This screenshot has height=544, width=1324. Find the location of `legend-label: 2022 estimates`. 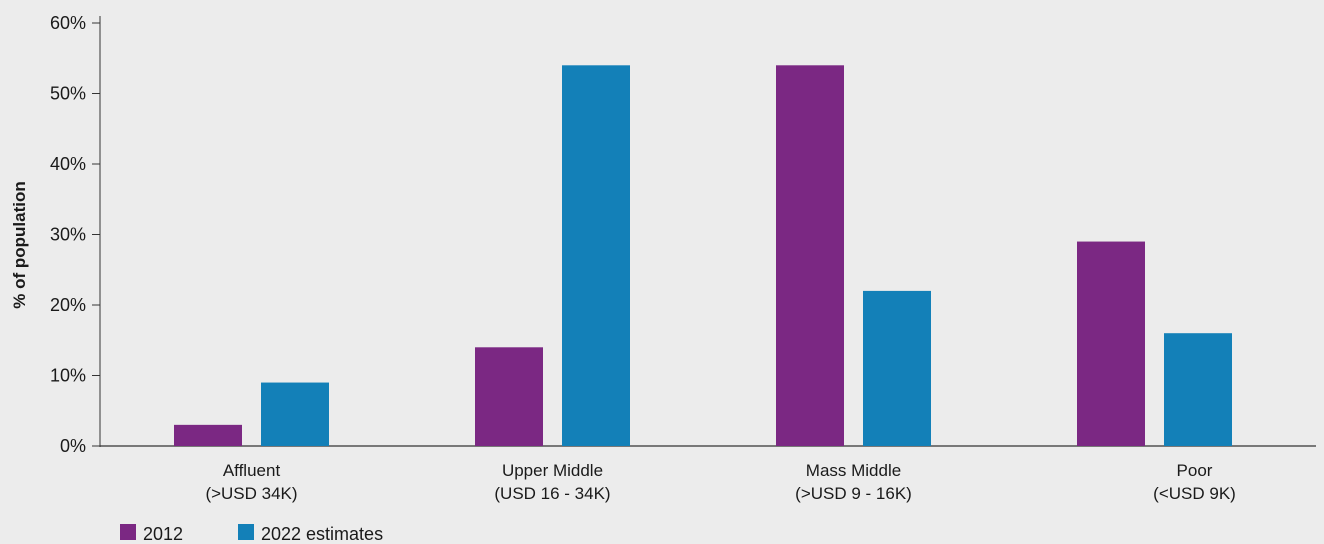

legend-label: 2022 estimates is located at coordinates (322, 534).